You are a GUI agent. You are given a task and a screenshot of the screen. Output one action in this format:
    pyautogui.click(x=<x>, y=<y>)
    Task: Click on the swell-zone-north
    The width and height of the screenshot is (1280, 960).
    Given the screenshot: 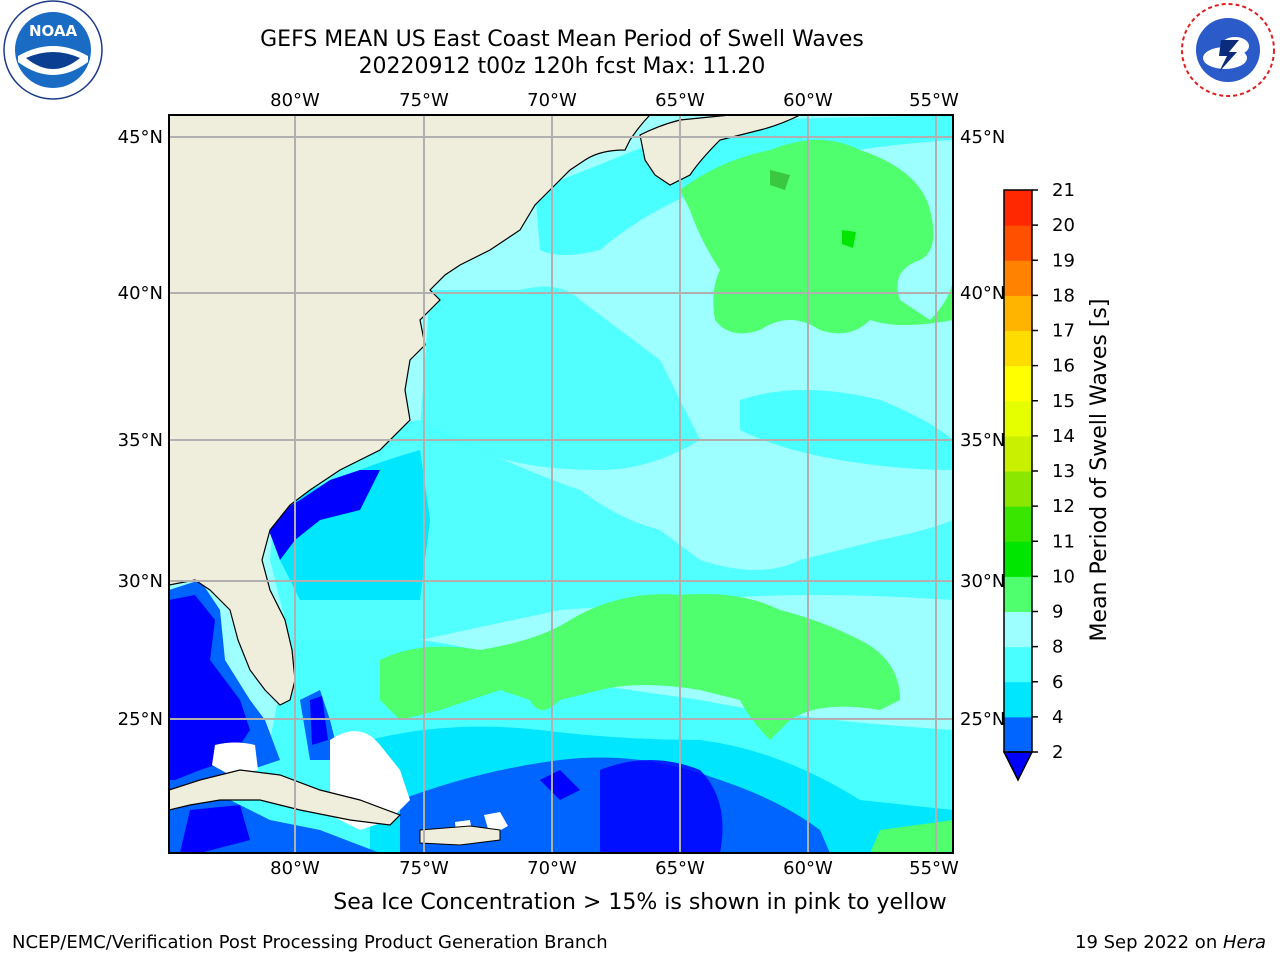 What is the action you would take?
    pyautogui.click(x=816, y=237)
    